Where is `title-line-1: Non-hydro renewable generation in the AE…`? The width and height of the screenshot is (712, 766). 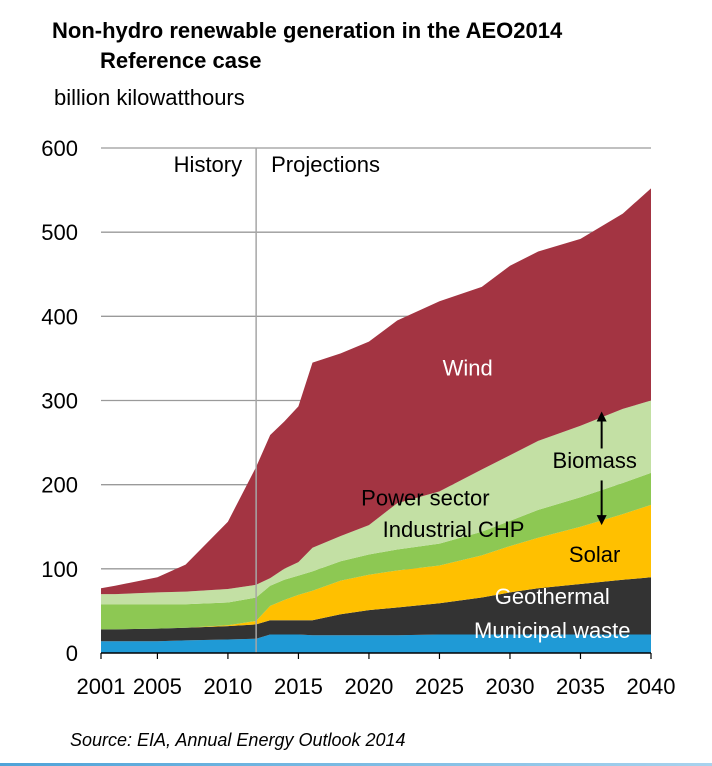 title-line-1: Non-hydro renewable generation in the AE… is located at coordinates (307, 30).